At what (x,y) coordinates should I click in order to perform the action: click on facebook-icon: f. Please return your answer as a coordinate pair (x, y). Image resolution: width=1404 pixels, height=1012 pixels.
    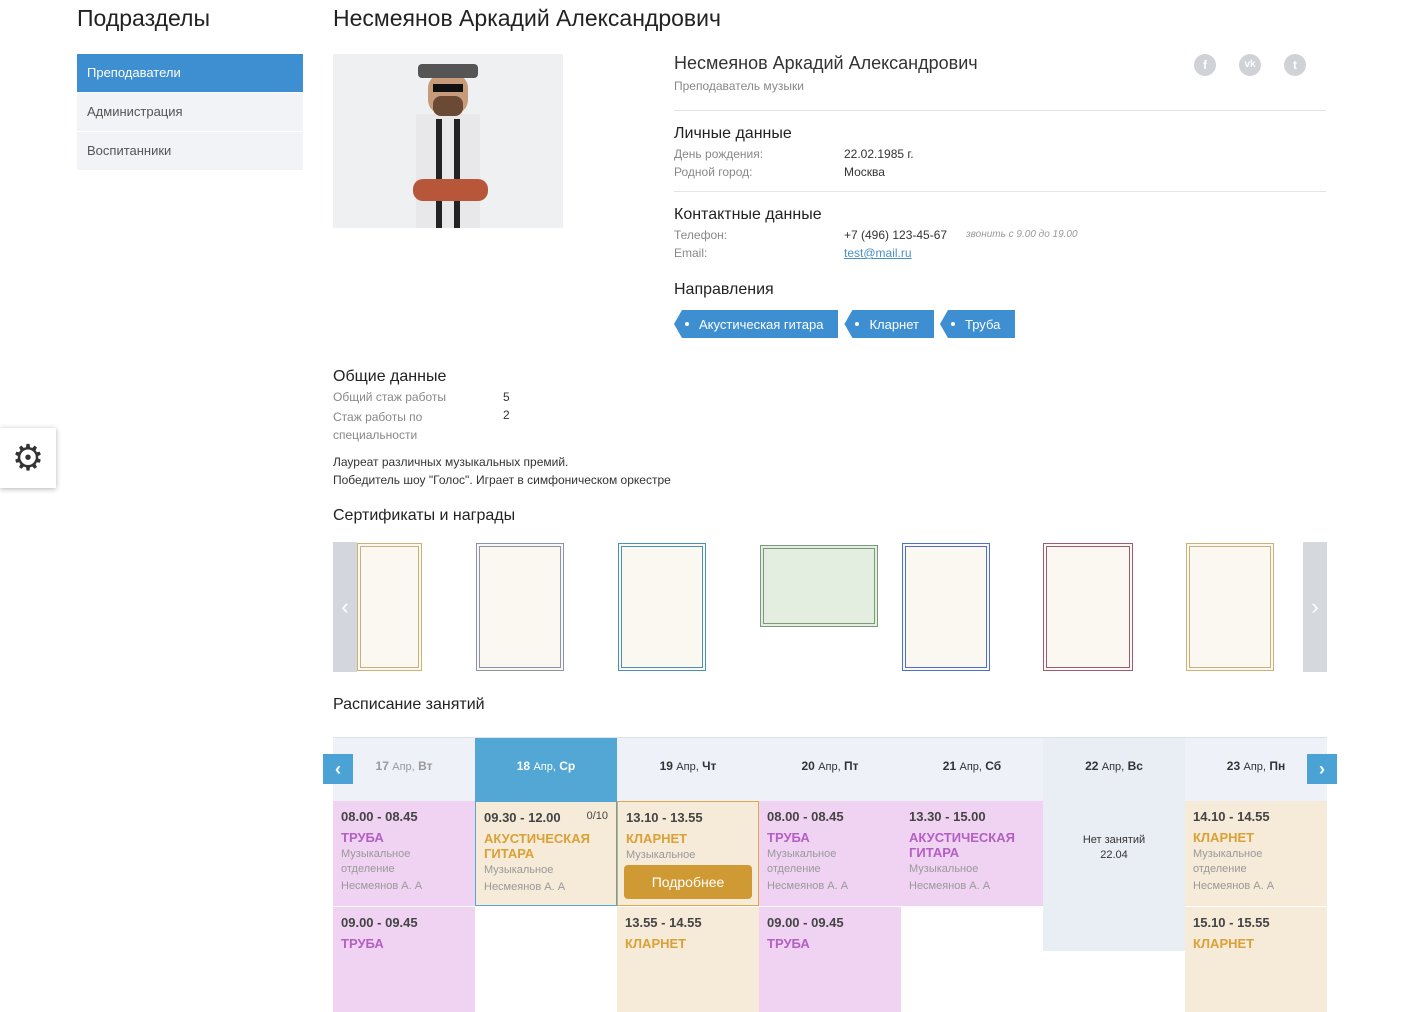
    Looking at the image, I should click on (1205, 65).